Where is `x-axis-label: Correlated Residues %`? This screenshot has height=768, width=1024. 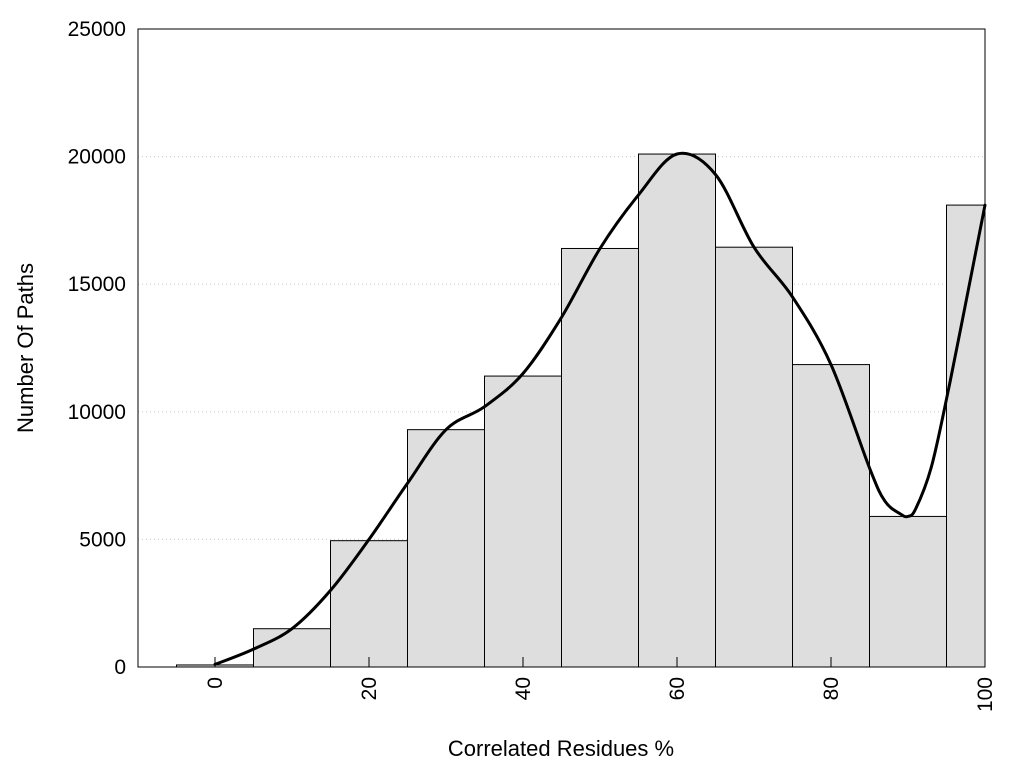 x-axis-label: Correlated Residues % is located at coordinates (561, 748).